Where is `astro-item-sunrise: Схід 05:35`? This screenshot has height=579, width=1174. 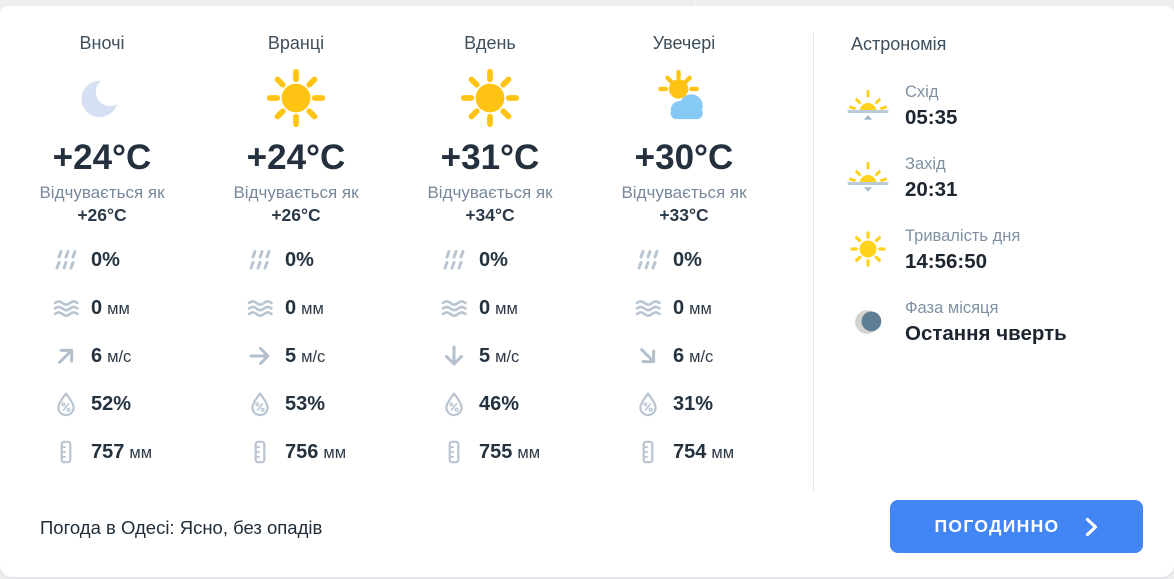
astro-item-sunrise: Схід 05:35 is located at coordinates (1001, 107).